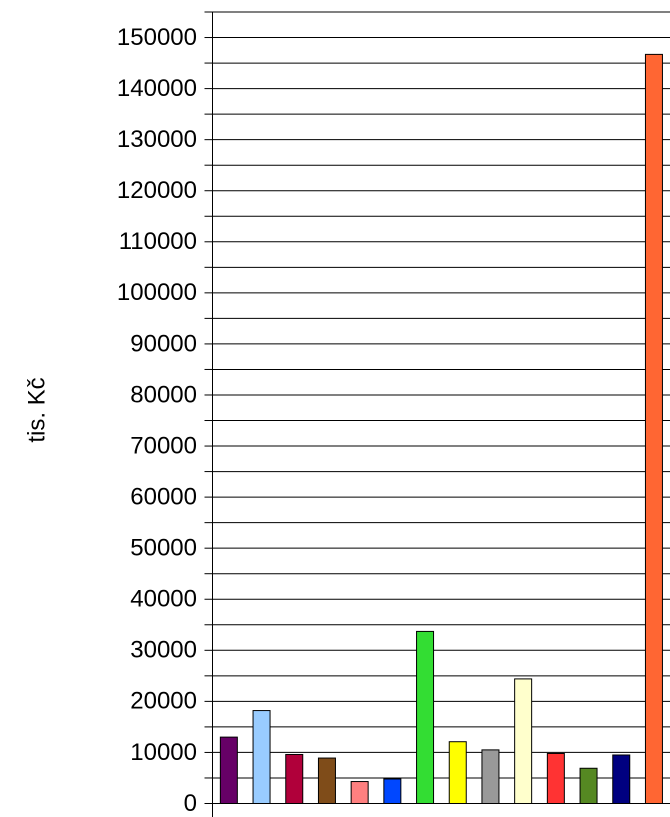 The image size is (670, 817). What do you see at coordinates (163, 701) in the screenshot?
I see `y-tick-label: 20000` at bounding box center [163, 701].